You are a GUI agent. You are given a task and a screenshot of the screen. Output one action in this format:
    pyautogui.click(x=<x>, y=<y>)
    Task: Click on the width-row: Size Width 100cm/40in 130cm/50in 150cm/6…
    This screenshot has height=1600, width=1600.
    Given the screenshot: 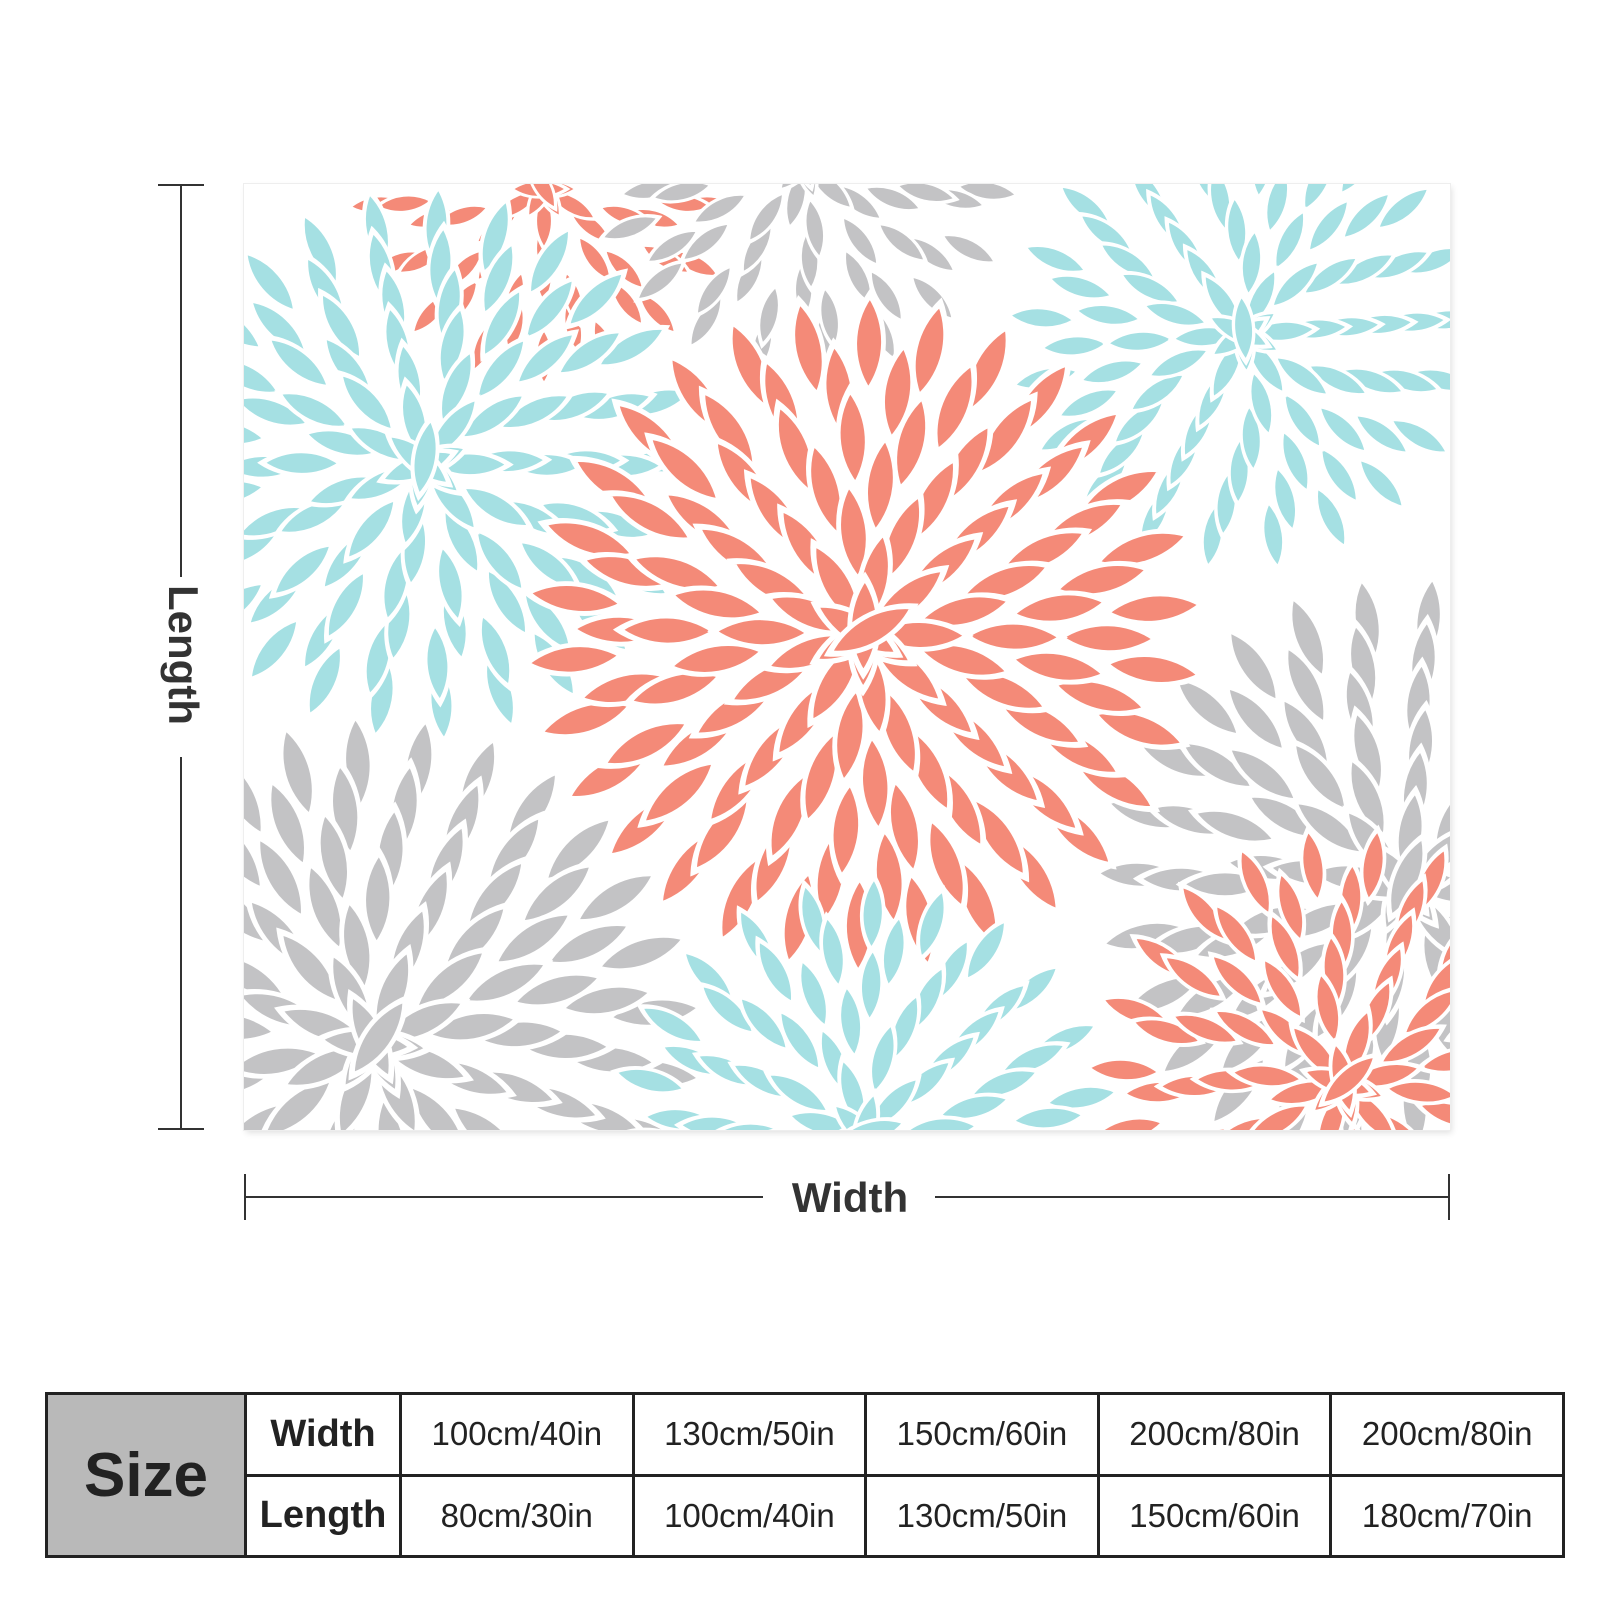 What is the action you would take?
    pyautogui.click(x=805, y=1475)
    